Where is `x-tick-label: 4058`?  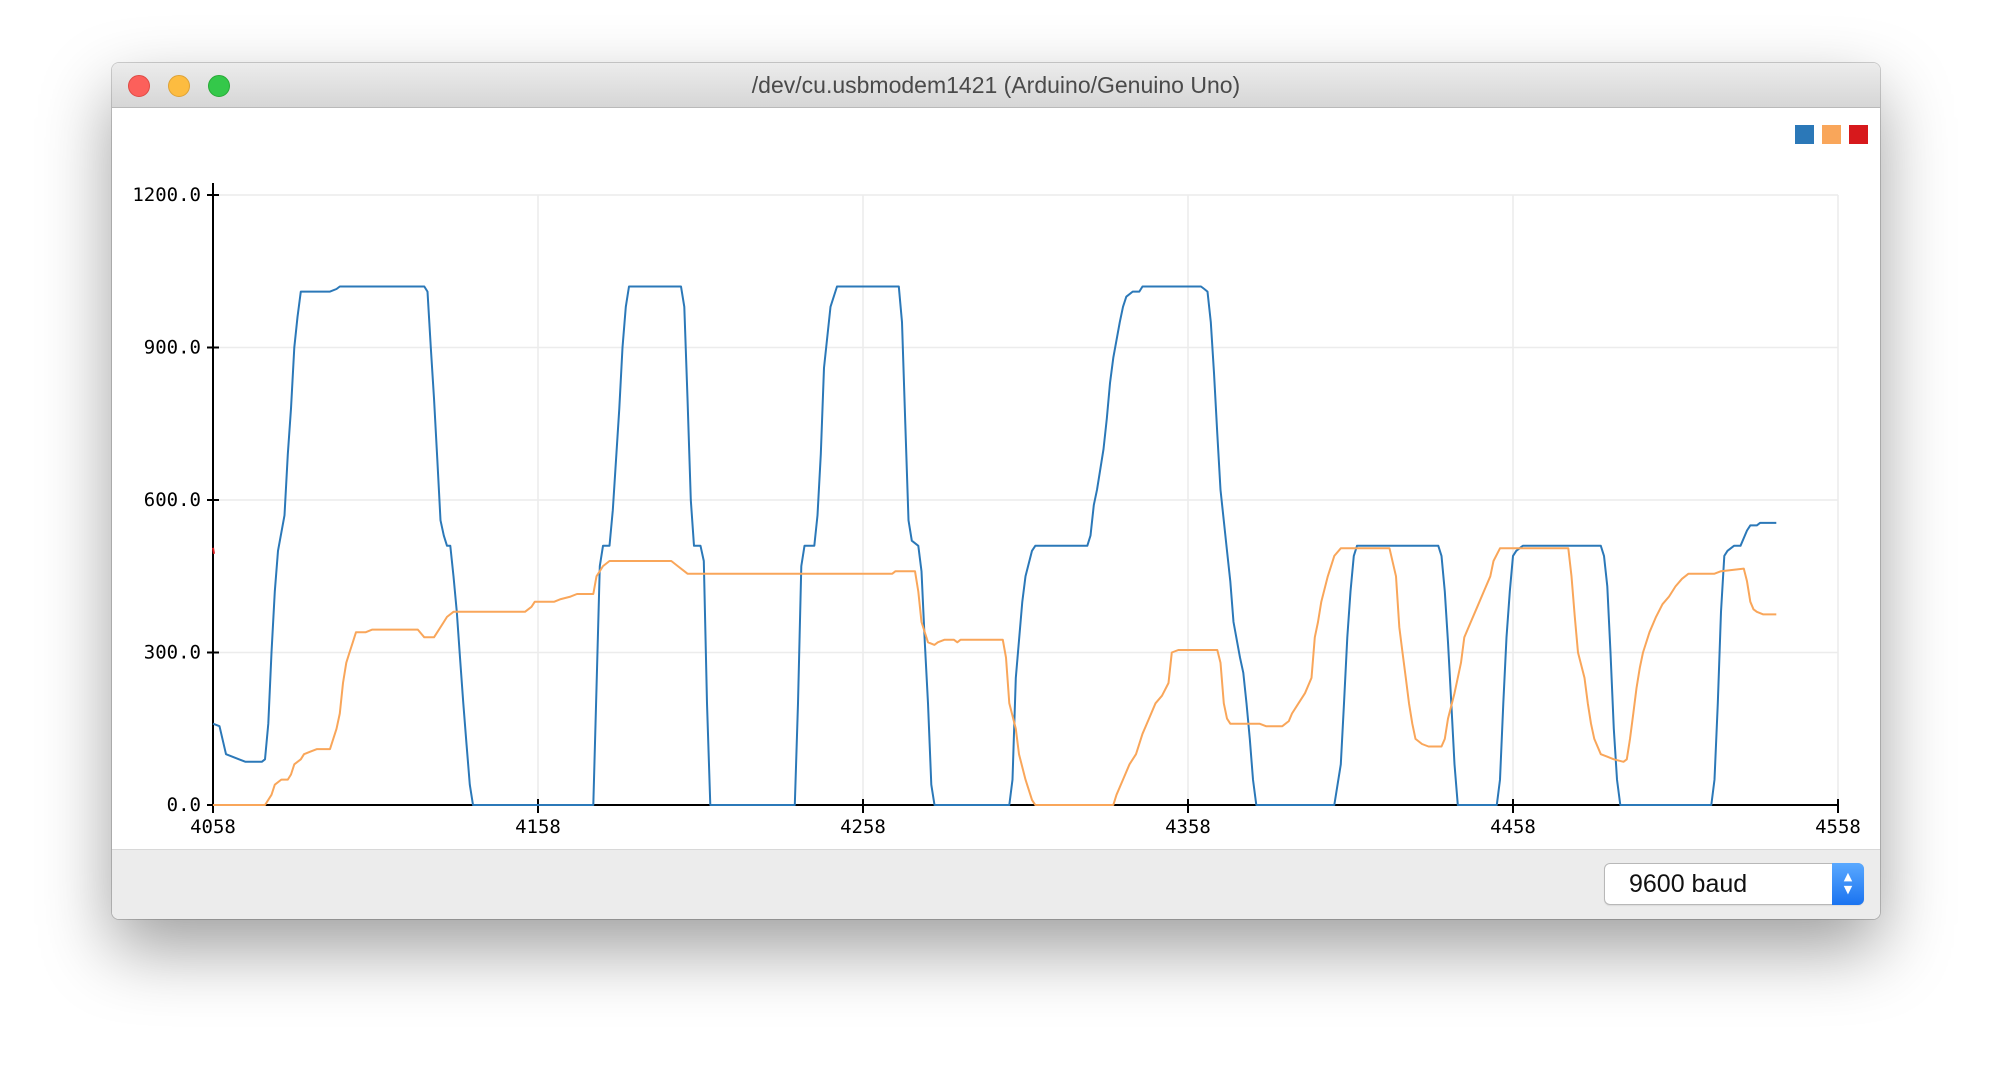 x-tick-label: 4058 is located at coordinates (213, 827).